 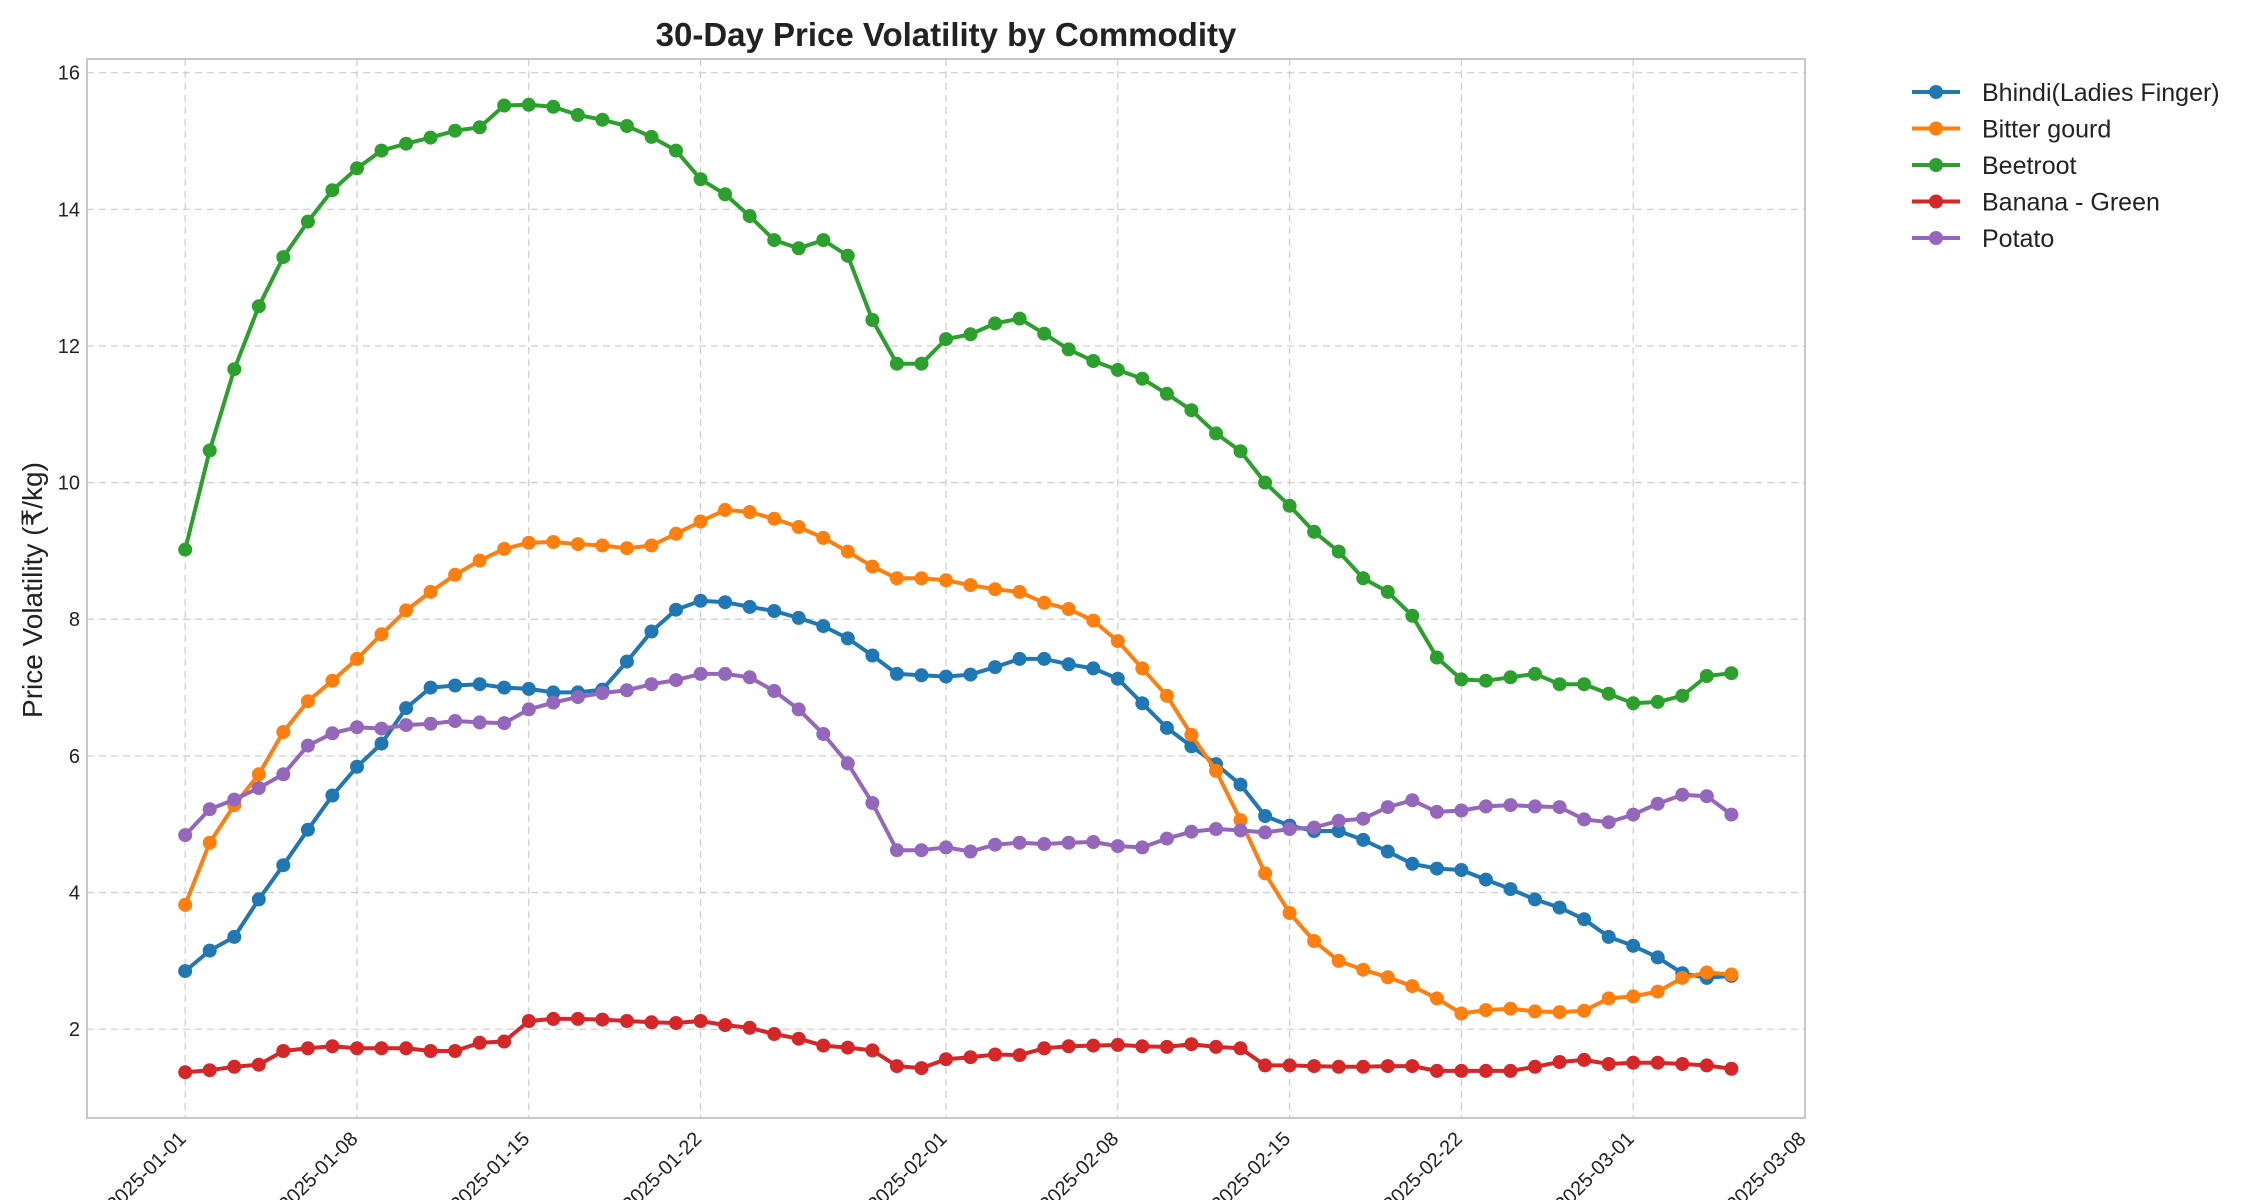 I want to click on x-tick-label: 2025-01-22, so click(x=662, y=1164).